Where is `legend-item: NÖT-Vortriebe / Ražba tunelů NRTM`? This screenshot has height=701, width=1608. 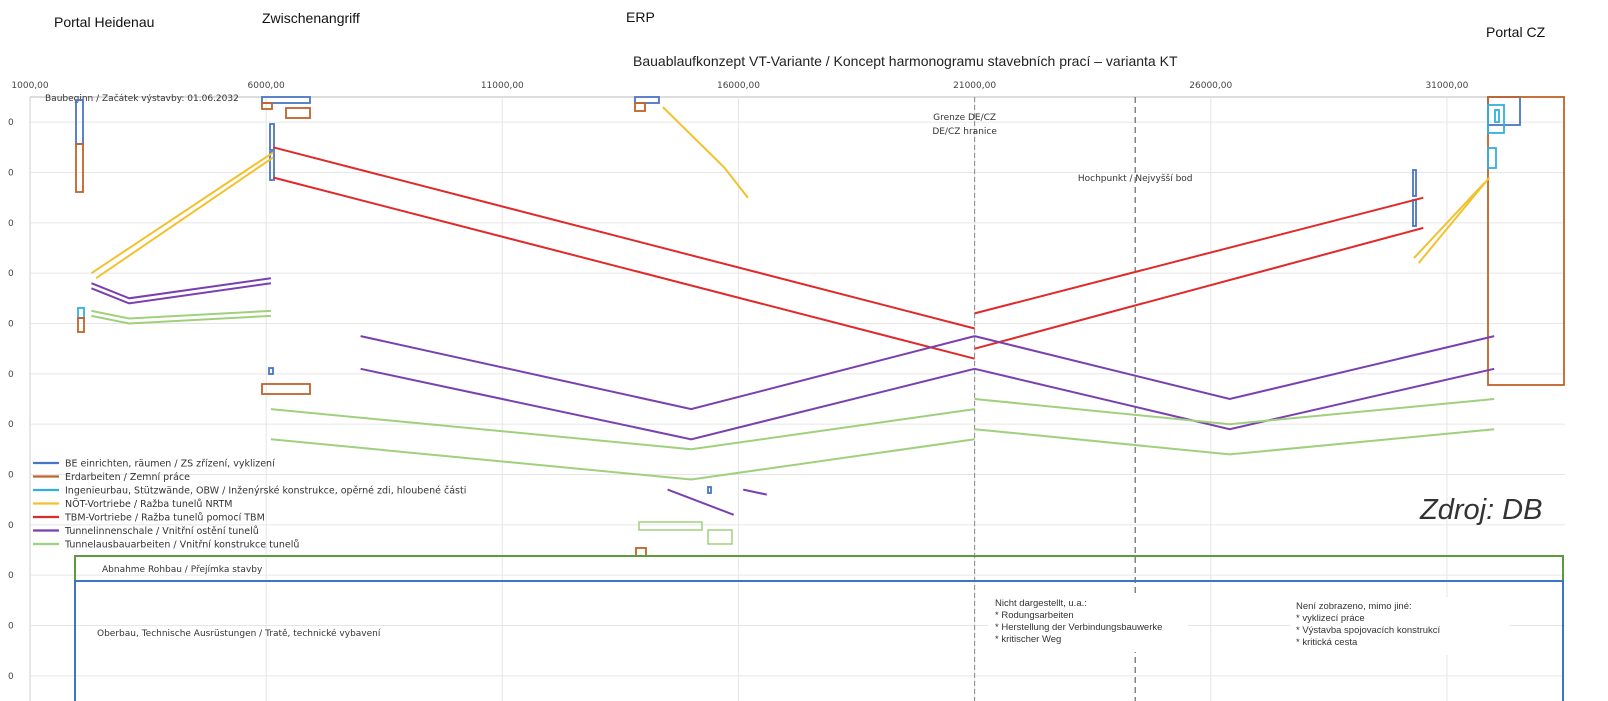 legend-item: NÖT-Vortriebe / Ražba tunelů NRTM is located at coordinates (148, 504).